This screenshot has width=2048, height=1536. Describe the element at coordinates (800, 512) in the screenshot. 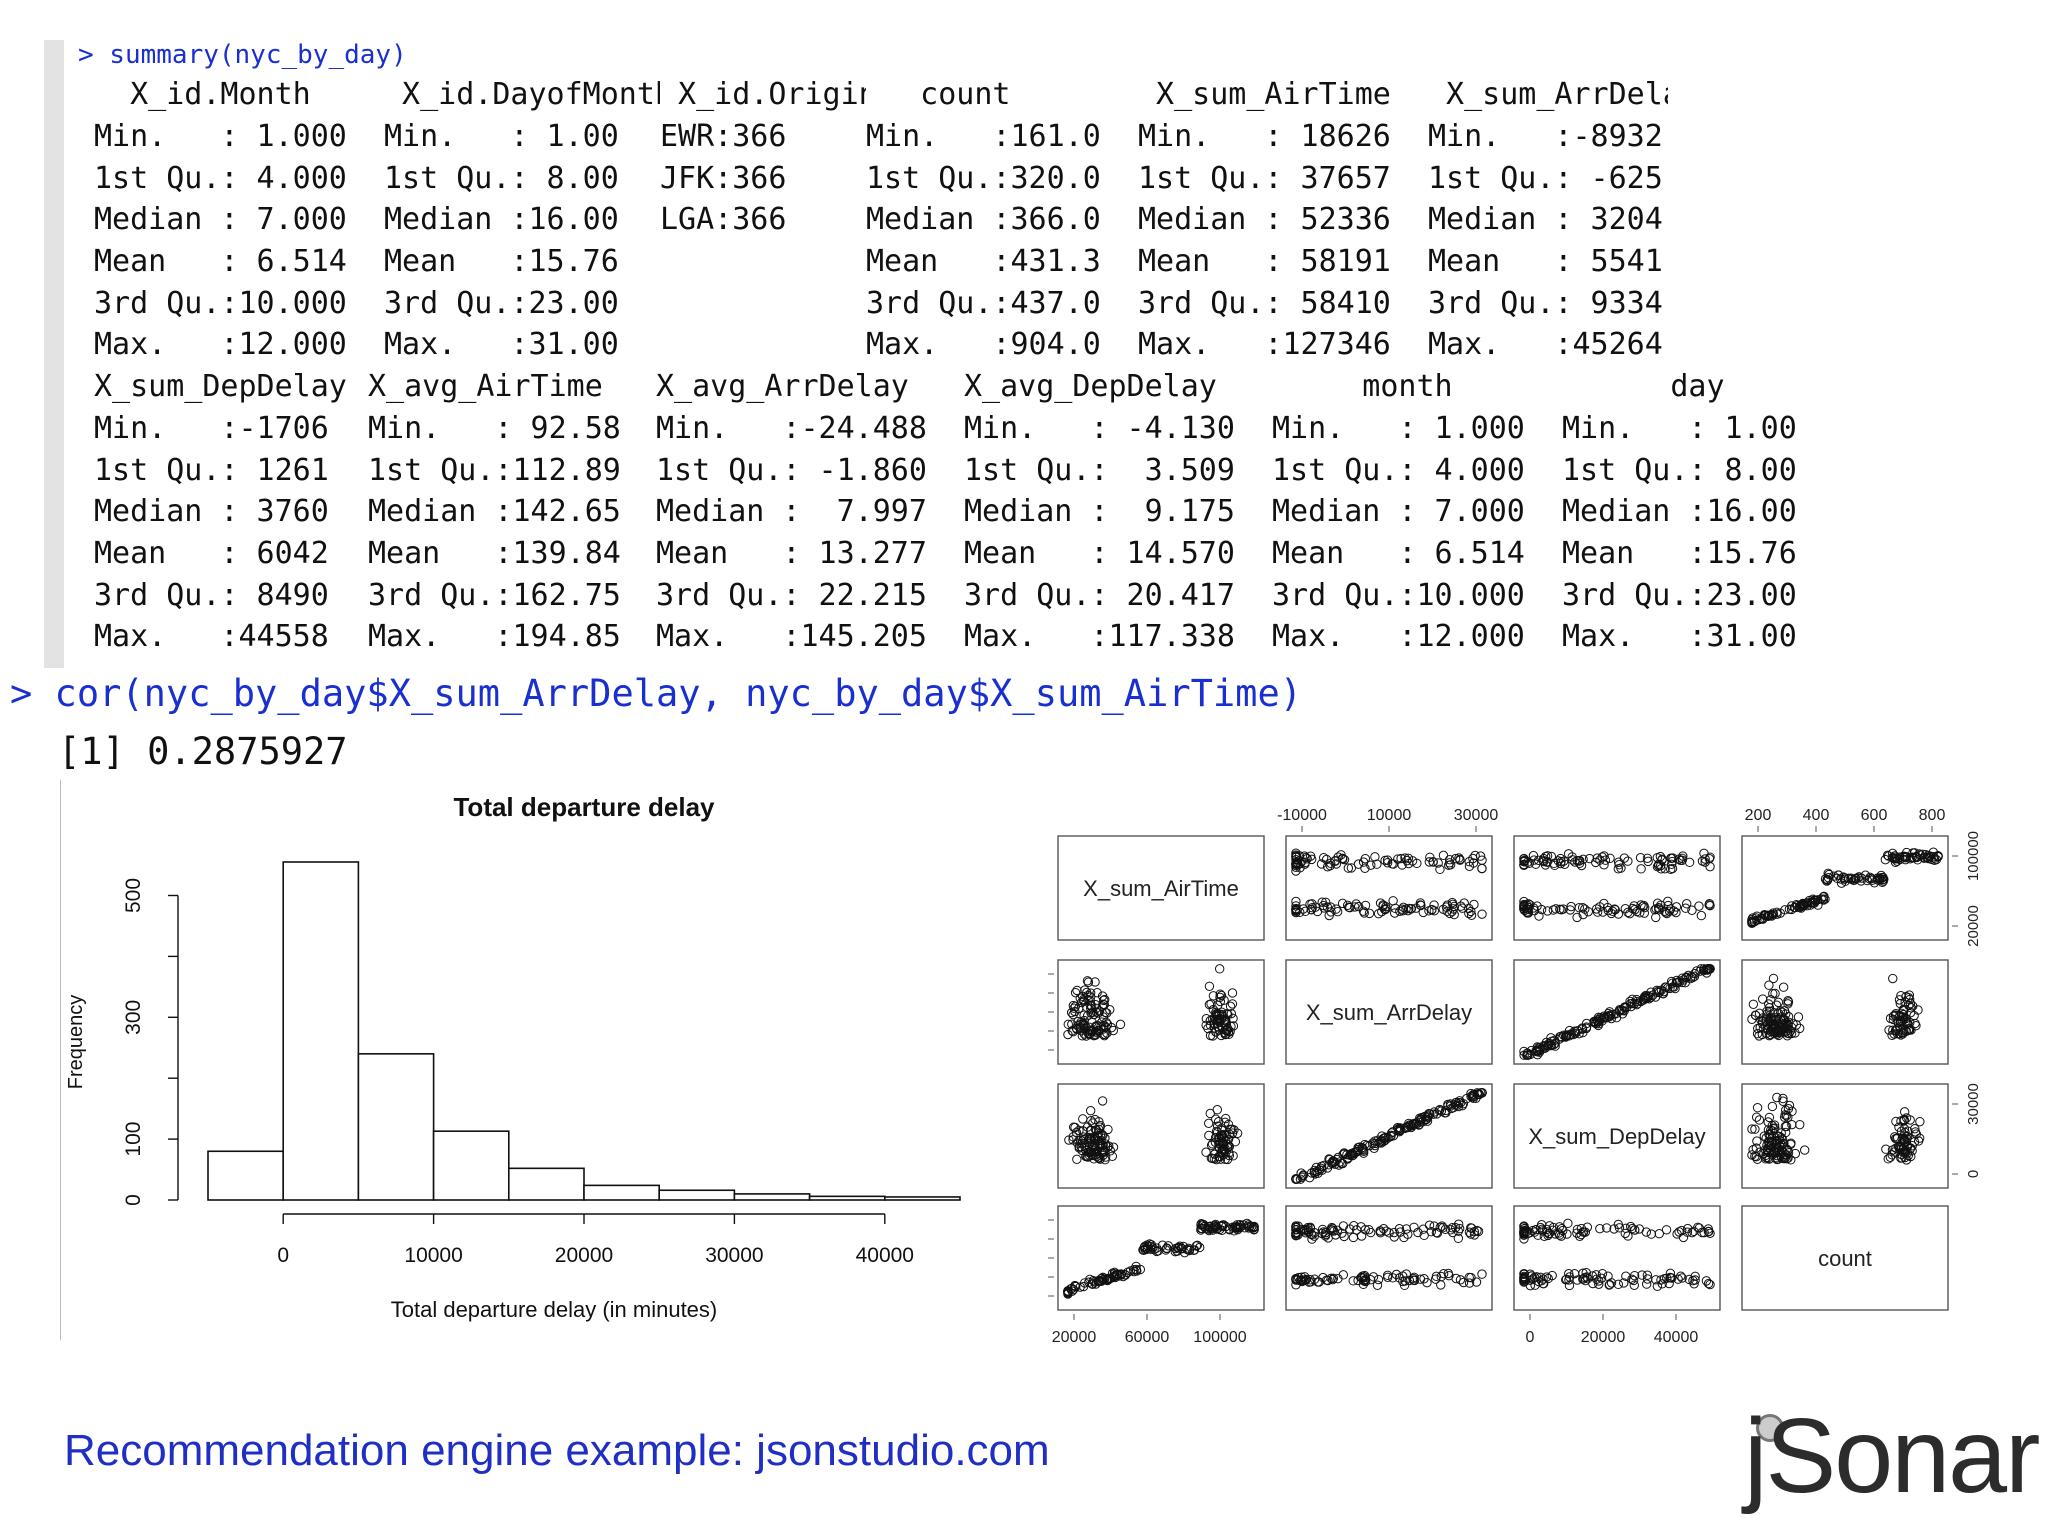

I see `summary-cell: Median : 7.997` at that location.